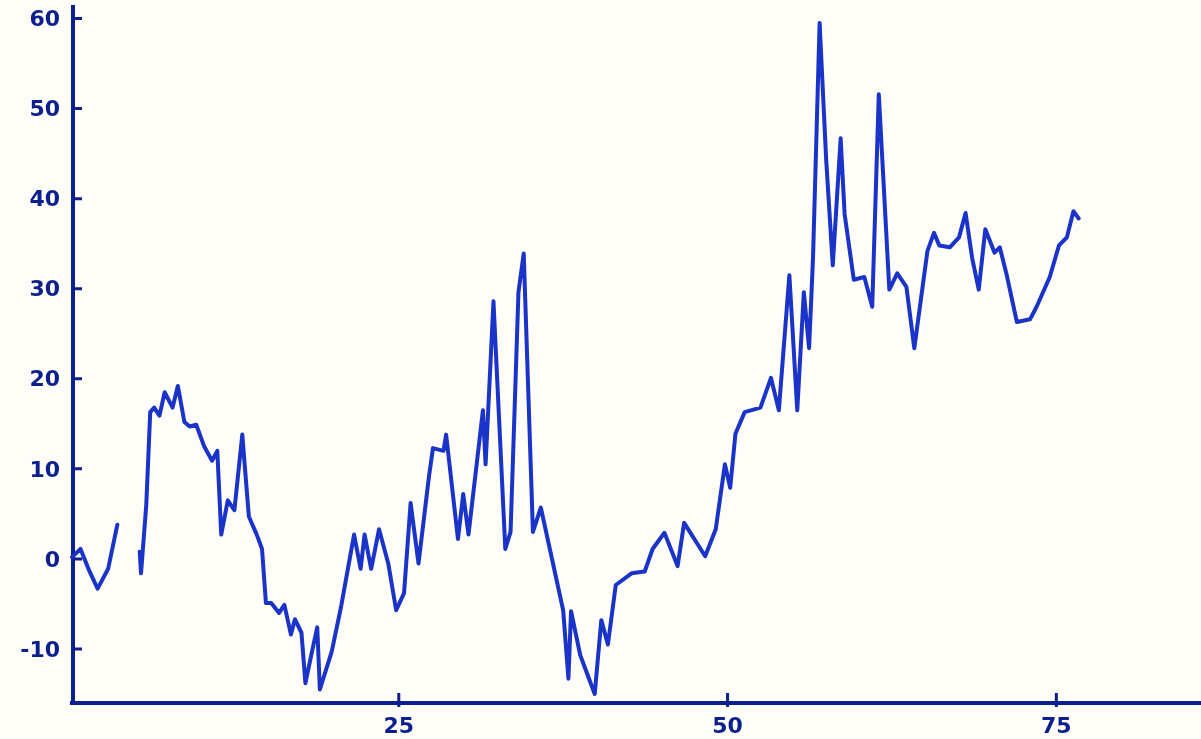 Image resolution: width=1201 pixels, height=739 pixels. Describe the element at coordinates (52, 559) in the screenshot. I see `y-tick-label: 0` at that location.